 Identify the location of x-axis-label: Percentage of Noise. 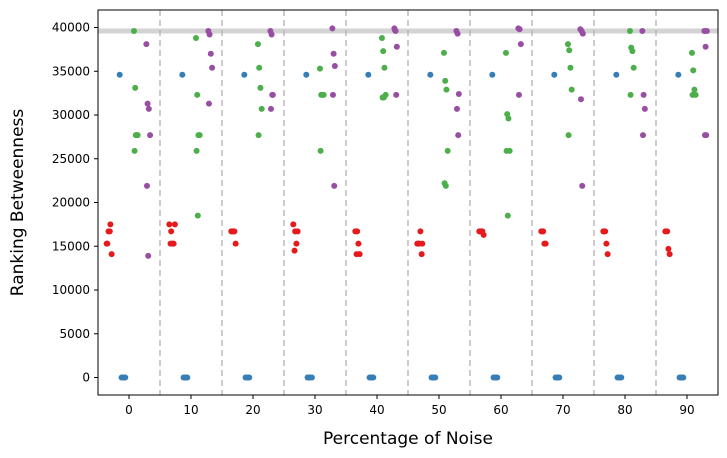
(408, 439).